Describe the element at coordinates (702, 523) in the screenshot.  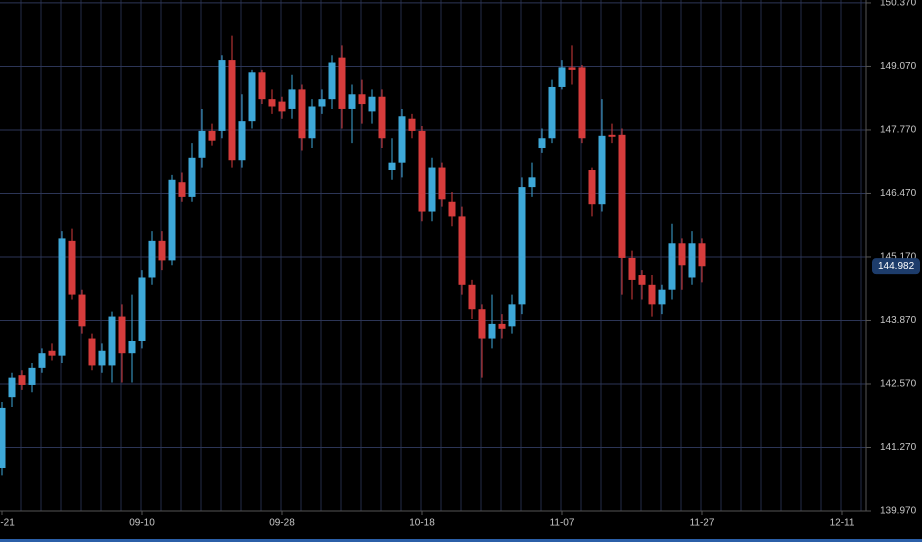
I see `x-tick-label: 11-27` at that location.